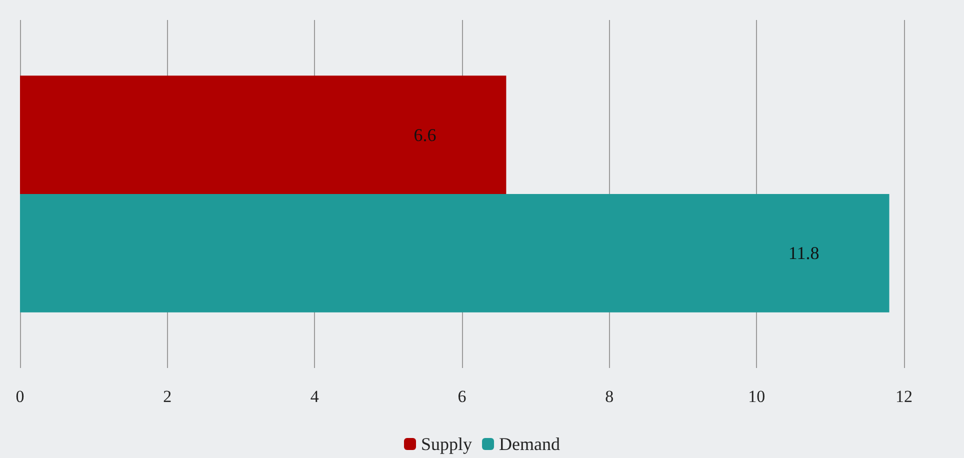 Image resolution: width=964 pixels, height=458 pixels. I want to click on legend-label: Supply, so click(446, 444).